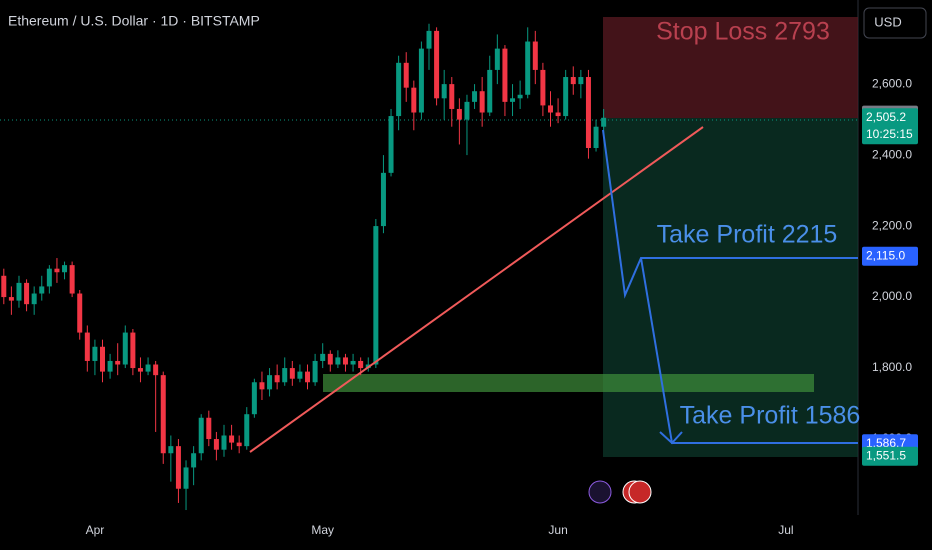  Describe the element at coordinates (671, 438) in the screenshot. I see `arrow-head` at that location.